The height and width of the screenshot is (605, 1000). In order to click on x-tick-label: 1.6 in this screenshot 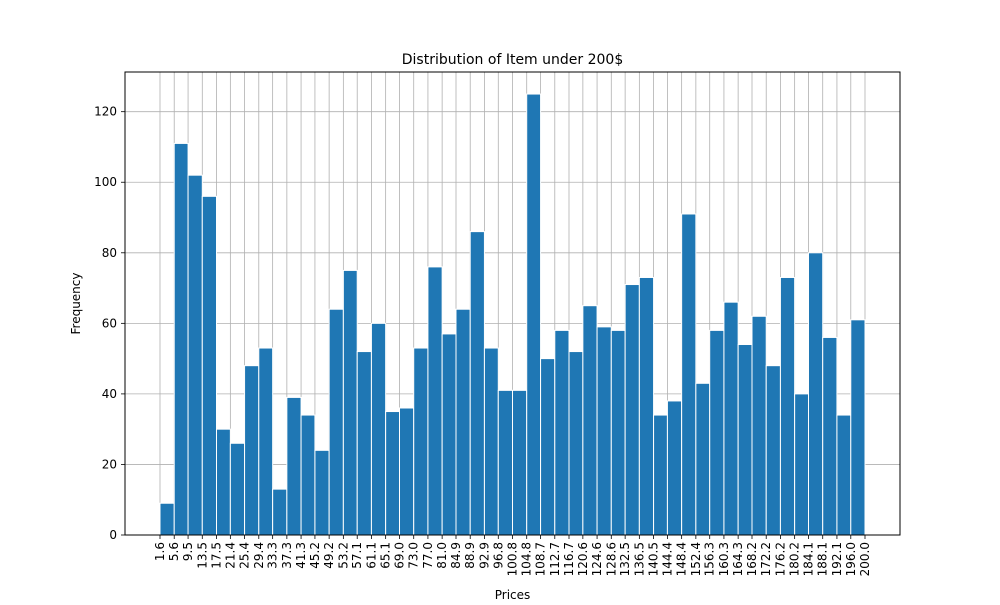, I will do `click(160, 551)`.